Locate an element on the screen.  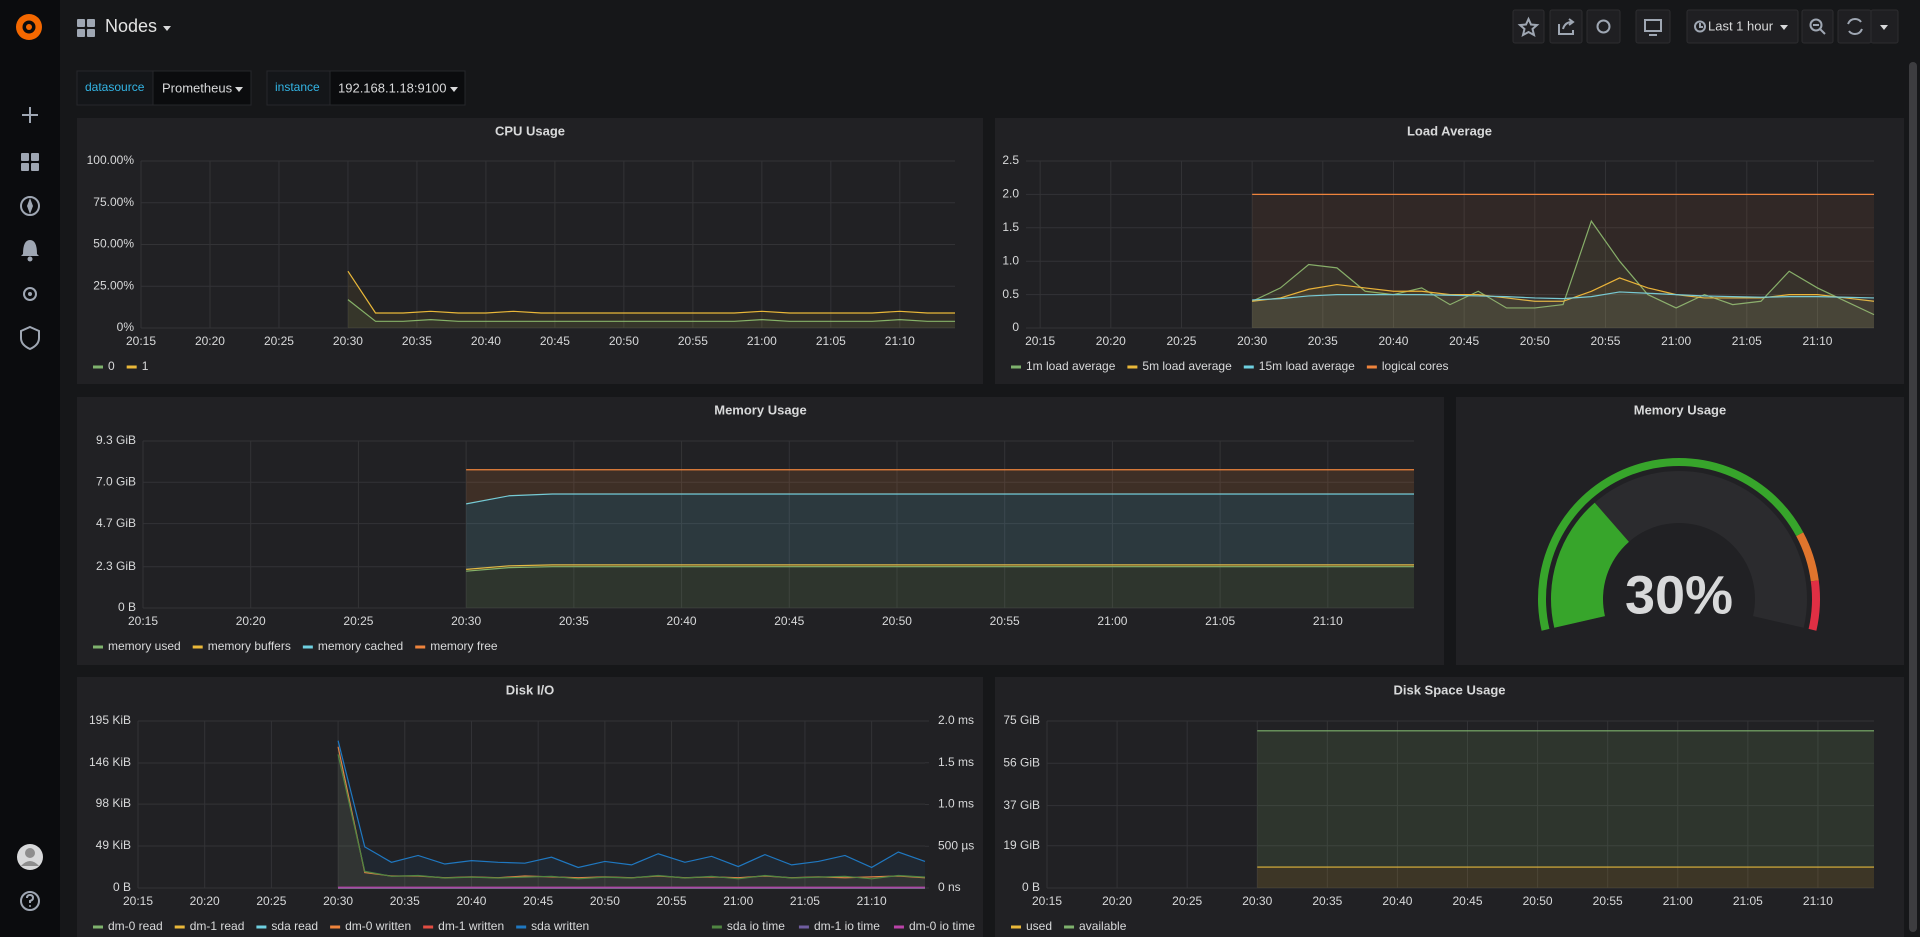
refresh-button is located at coordinates (1854, 26).